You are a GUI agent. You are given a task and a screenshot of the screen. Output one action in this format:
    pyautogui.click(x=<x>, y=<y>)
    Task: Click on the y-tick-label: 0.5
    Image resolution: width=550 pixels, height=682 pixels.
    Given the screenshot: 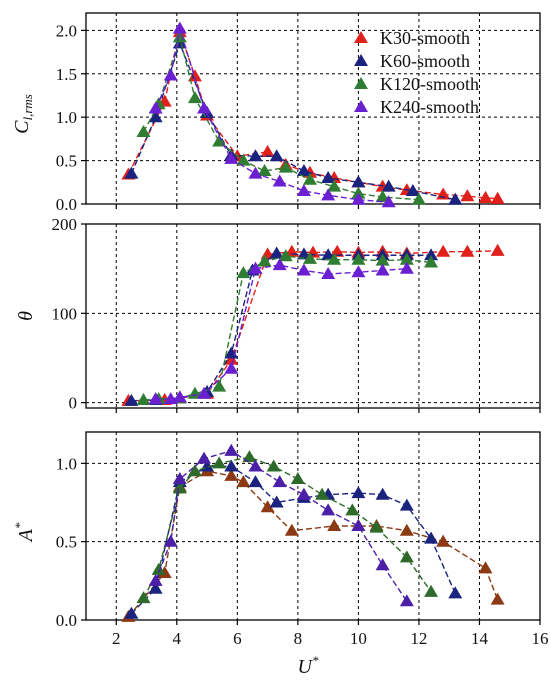 What is the action you would take?
    pyautogui.click(x=66, y=542)
    